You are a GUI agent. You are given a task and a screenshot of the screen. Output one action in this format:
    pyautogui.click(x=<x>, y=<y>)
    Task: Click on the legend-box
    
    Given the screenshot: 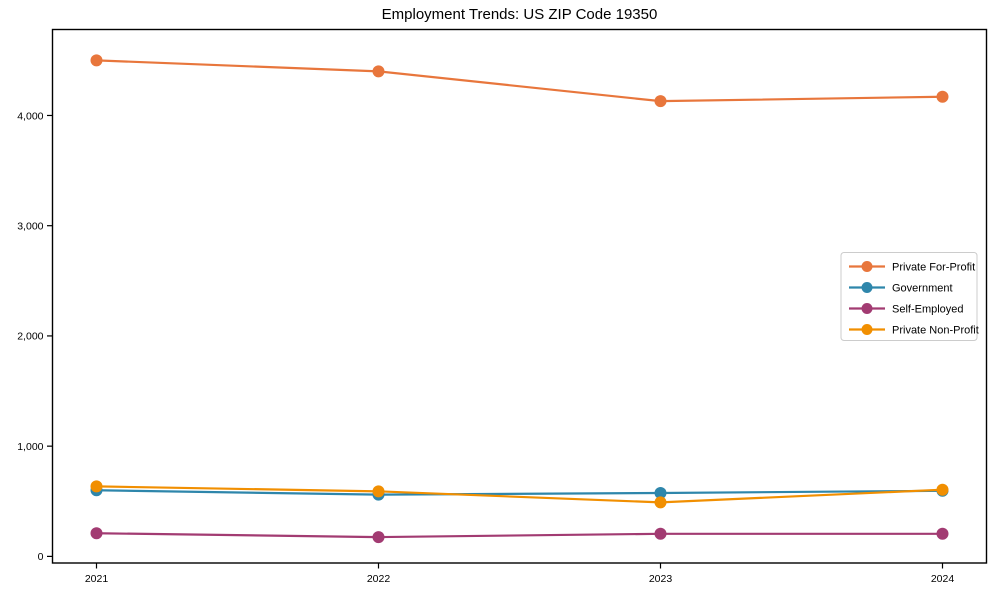 What is the action you would take?
    pyautogui.click(x=909, y=296)
    